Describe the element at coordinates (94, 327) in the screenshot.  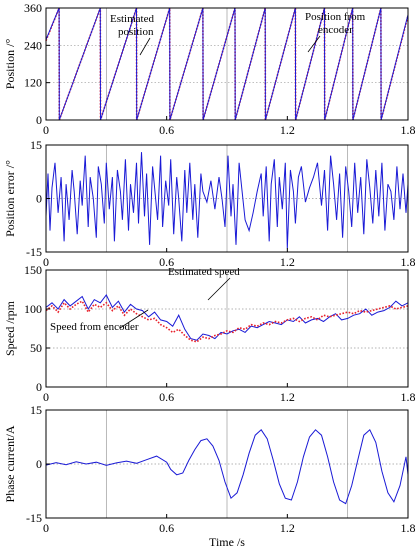
I see `annotation-speed-from-encoder: Speed from encoder` at that location.